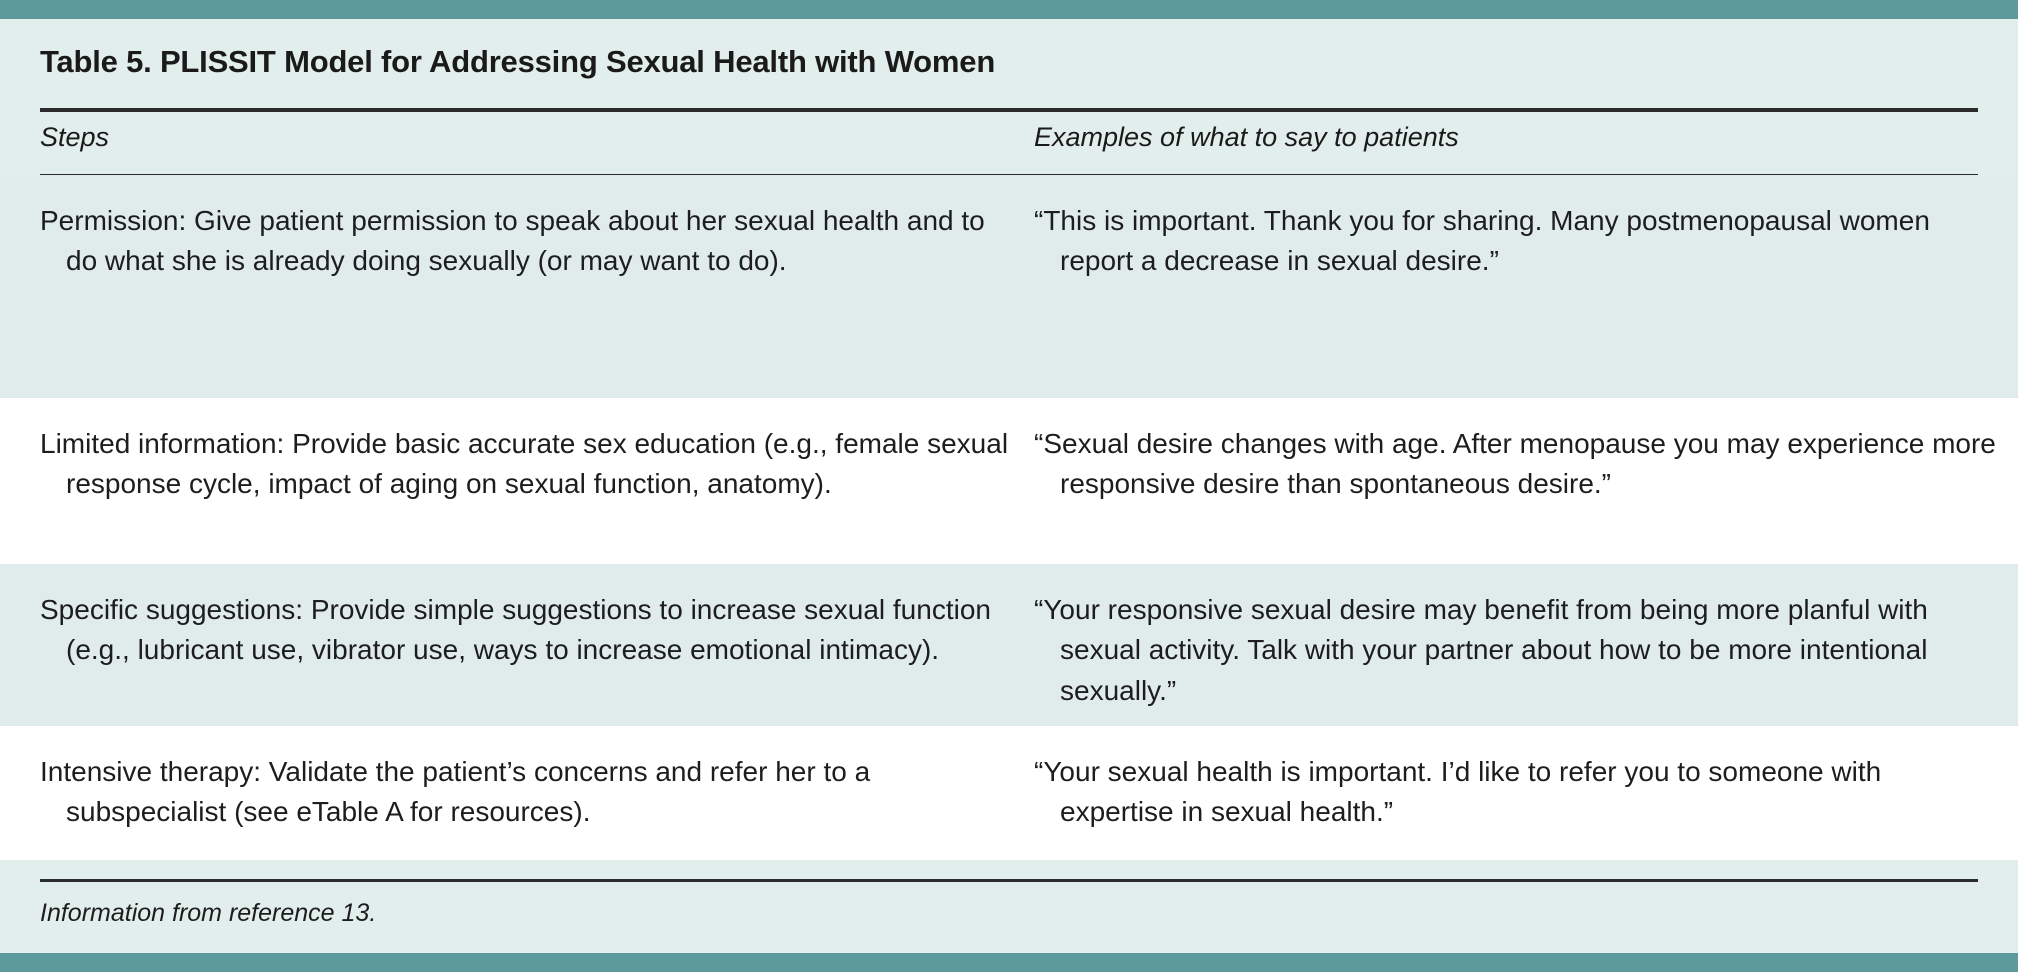 This screenshot has width=2018, height=972. I want to click on rule-above-footnote, so click(1009, 880).